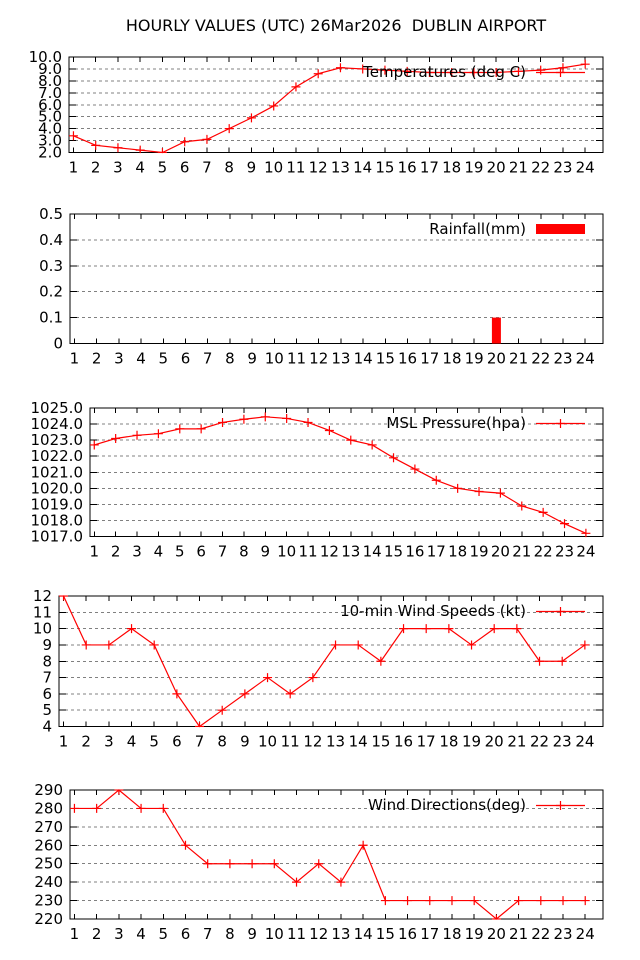 This screenshot has width=640, height=960. Describe the element at coordinates (57, 408) in the screenshot. I see `y-tick-label: 1025.0` at that location.